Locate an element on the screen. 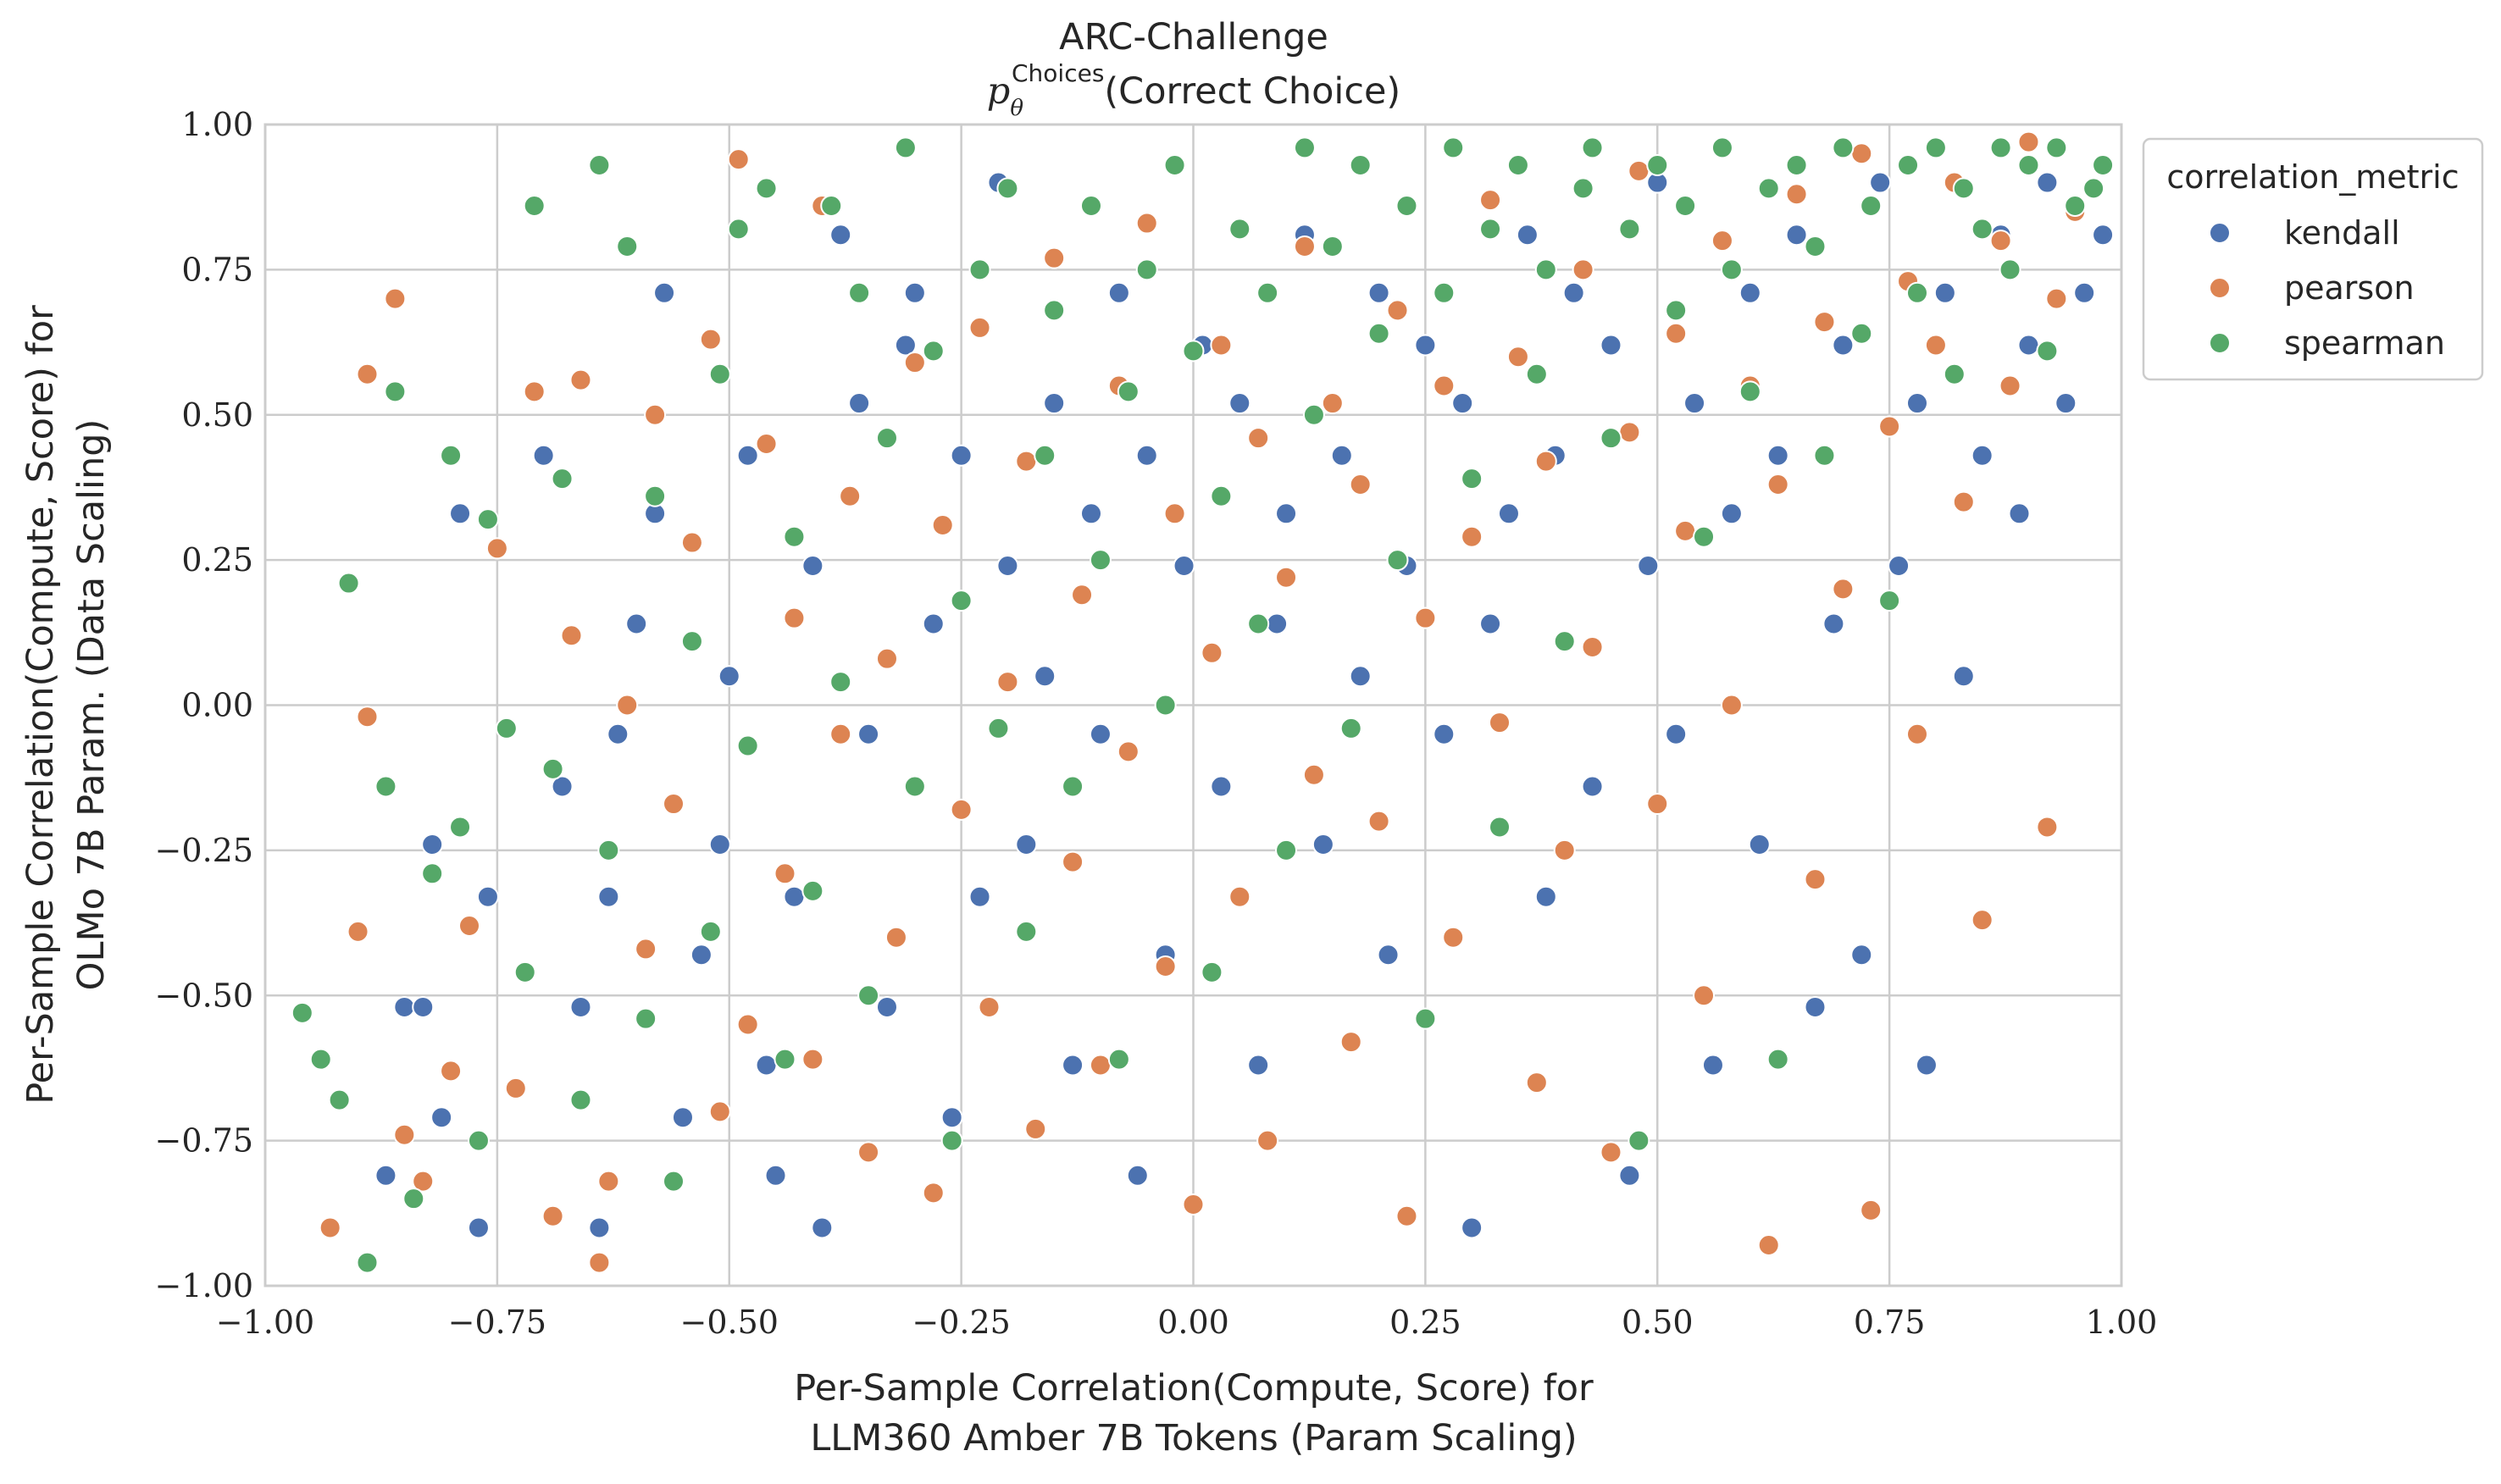 Image resolution: width=2501 pixels, height=1484 pixels. legend-marker-spearman is located at coordinates (2220, 343).